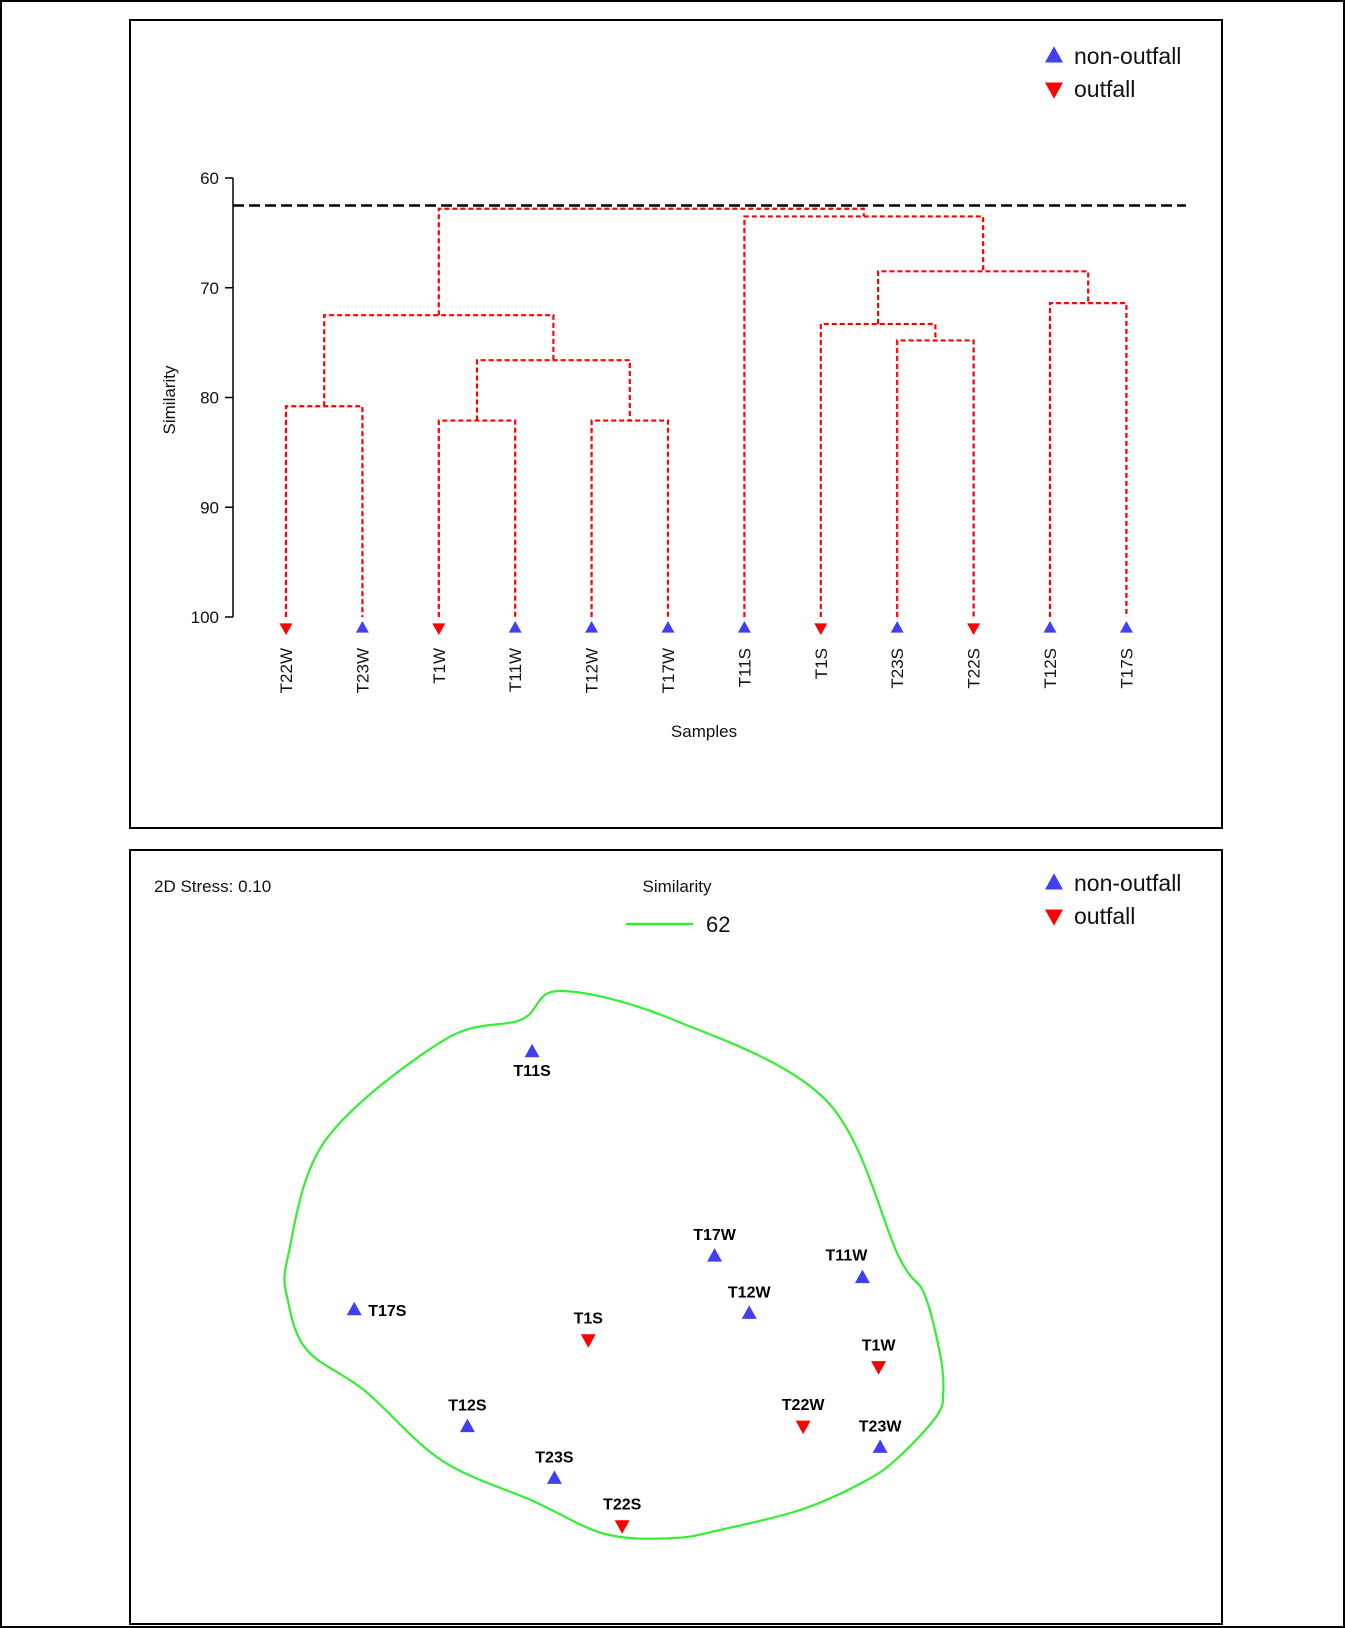 This screenshot has height=1628, width=1345. I want to click on point-marker-T17S, so click(354, 1308).